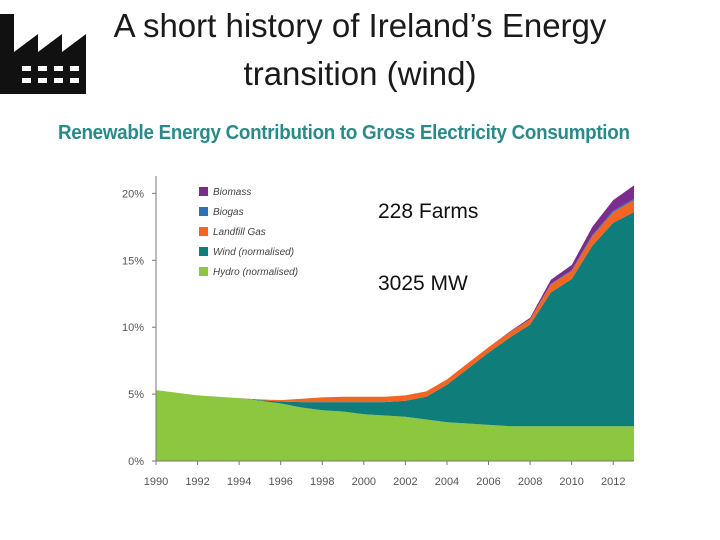 This screenshot has width=720, height=540. What do you see at coordinates (156, 482) in the screenshot?
I see `x-tick-label: 1990` at bounding box center [156, 482].